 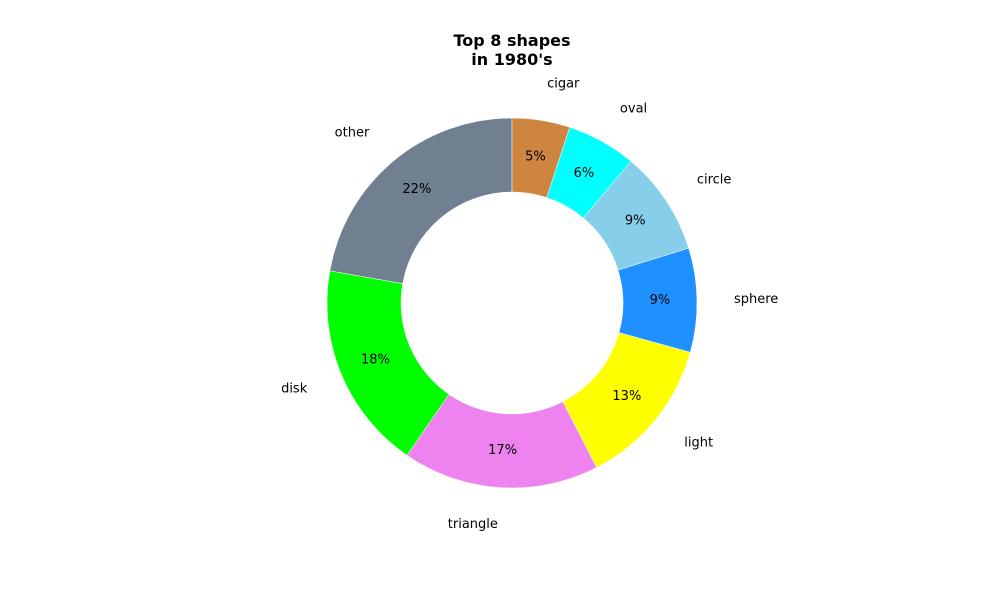 What do you see at coordinates (294, 388) in the screenshot?
I see `slice-label-disk: disk` at bounding box center [294, 388].